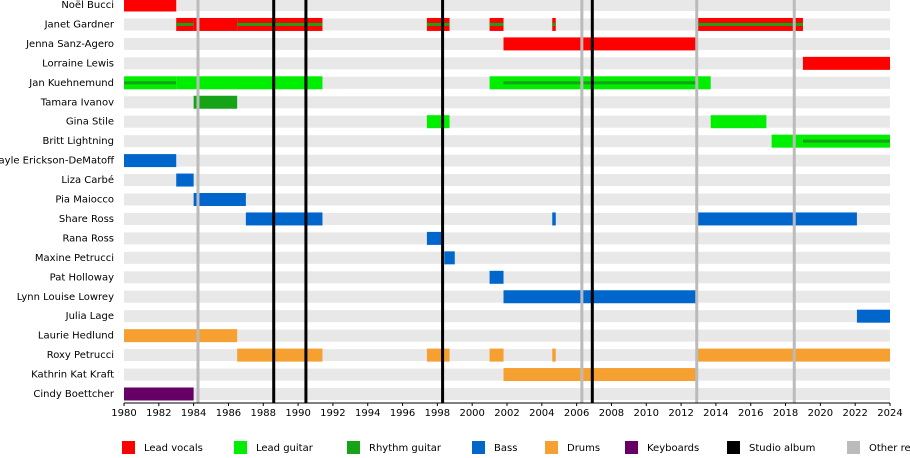  What do you see at coordinates (71, 83) in the screenshot?
I see `member-name: Jan Kuehnemund` at bounding box center [71, 83].